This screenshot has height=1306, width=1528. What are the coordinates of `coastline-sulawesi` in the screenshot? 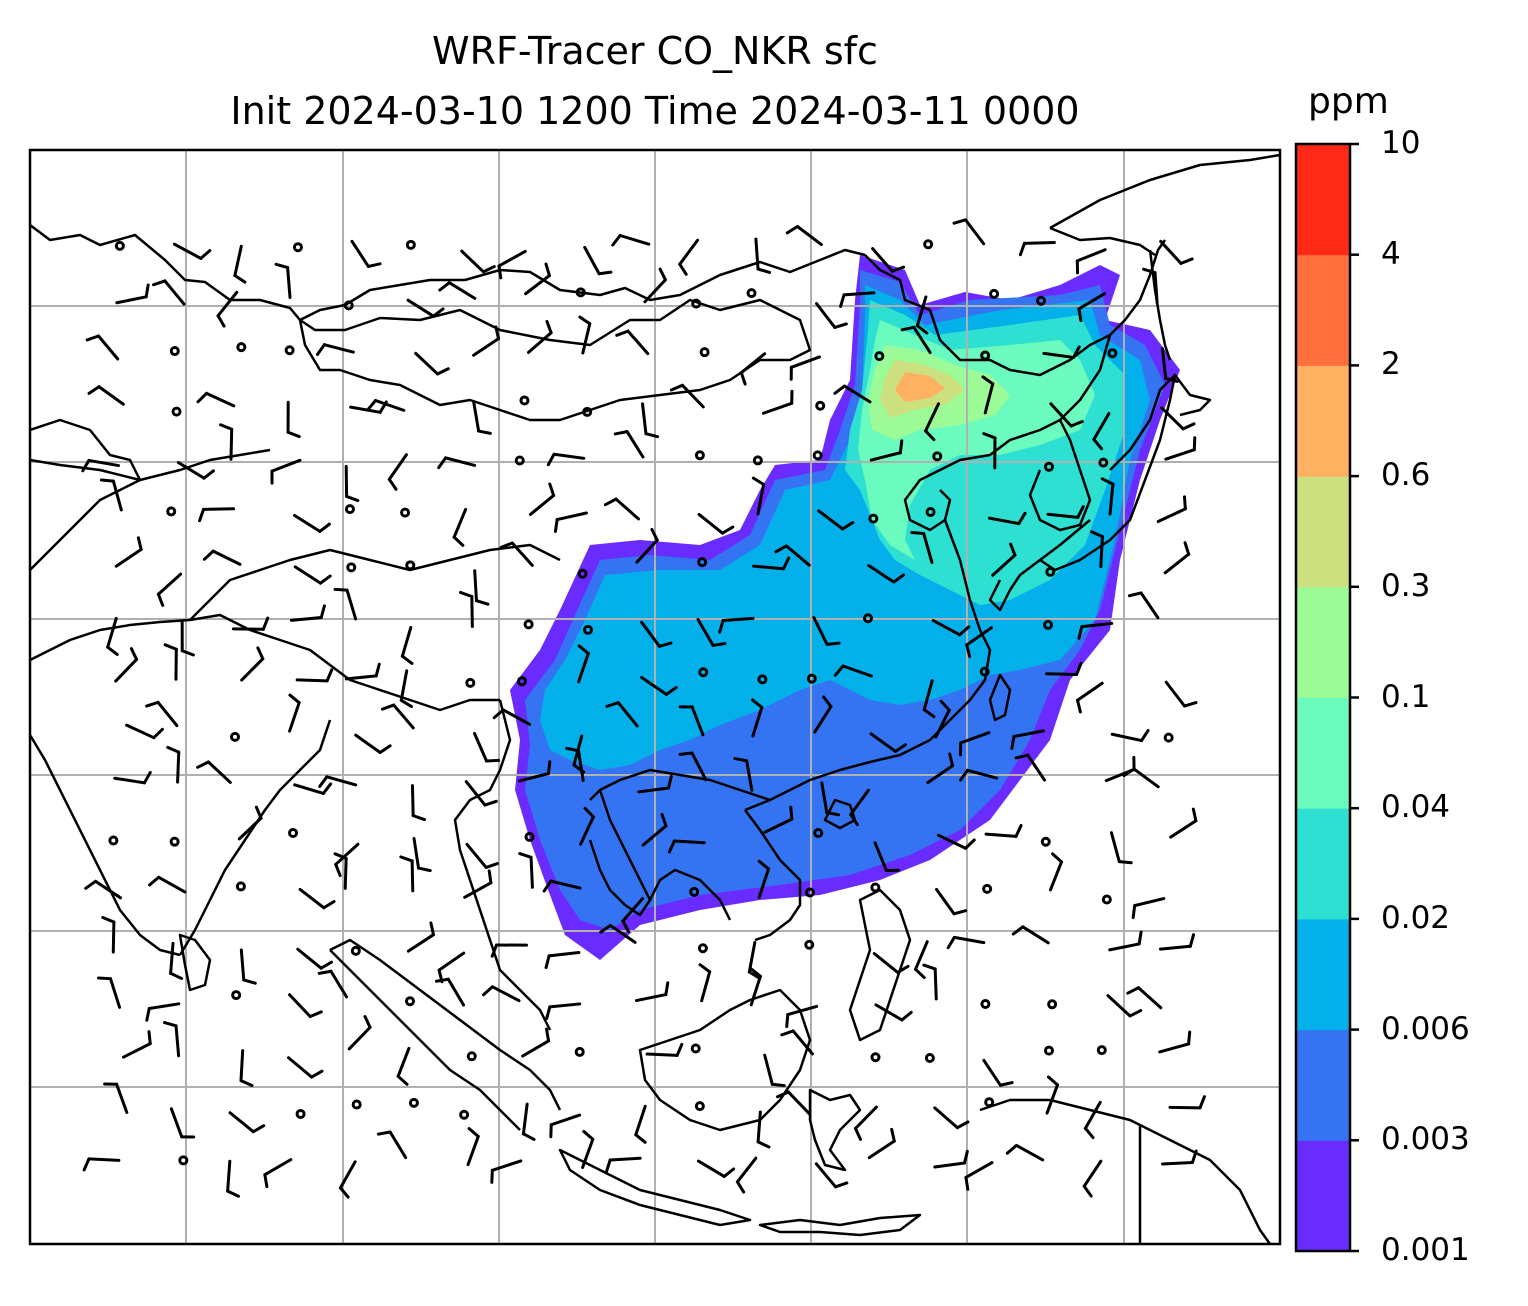 It's located at (835, 1130).